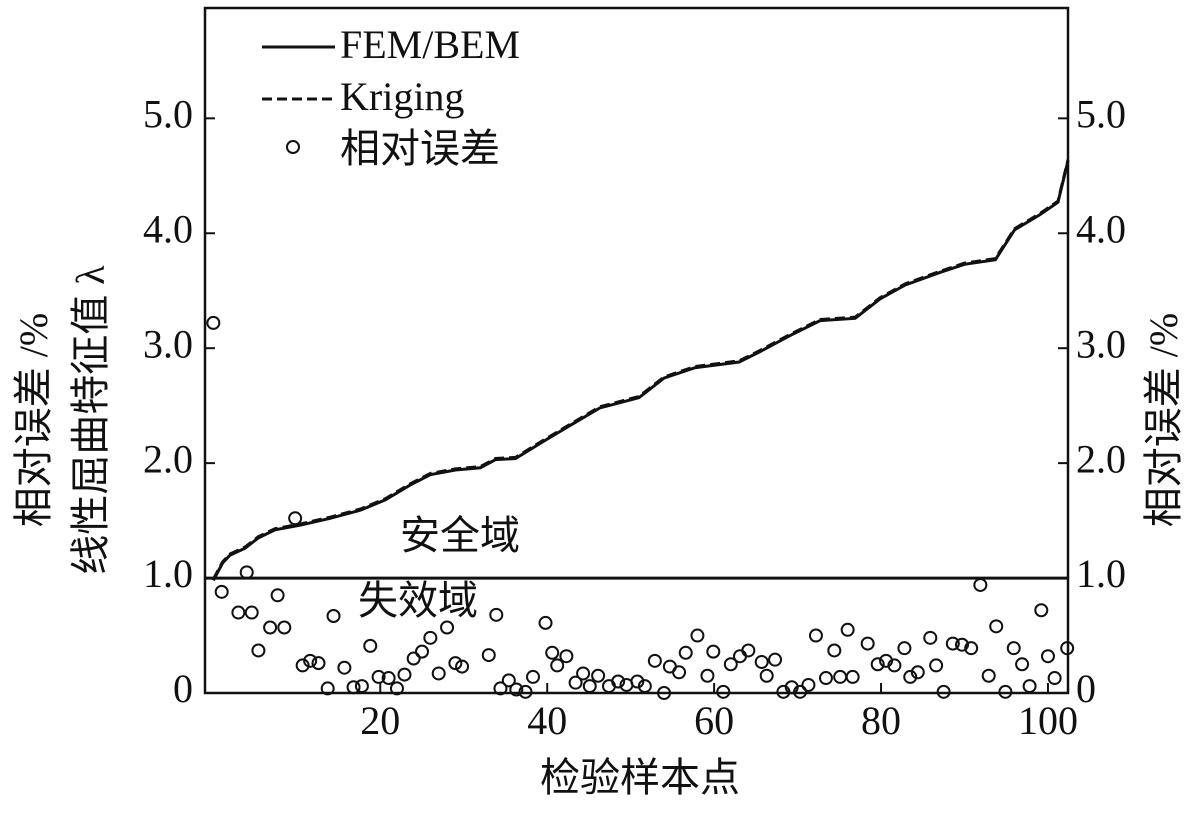 This screenshot has height=820, width=1200. I want to click on y-tick-label: 3.0, so click(168, 343).